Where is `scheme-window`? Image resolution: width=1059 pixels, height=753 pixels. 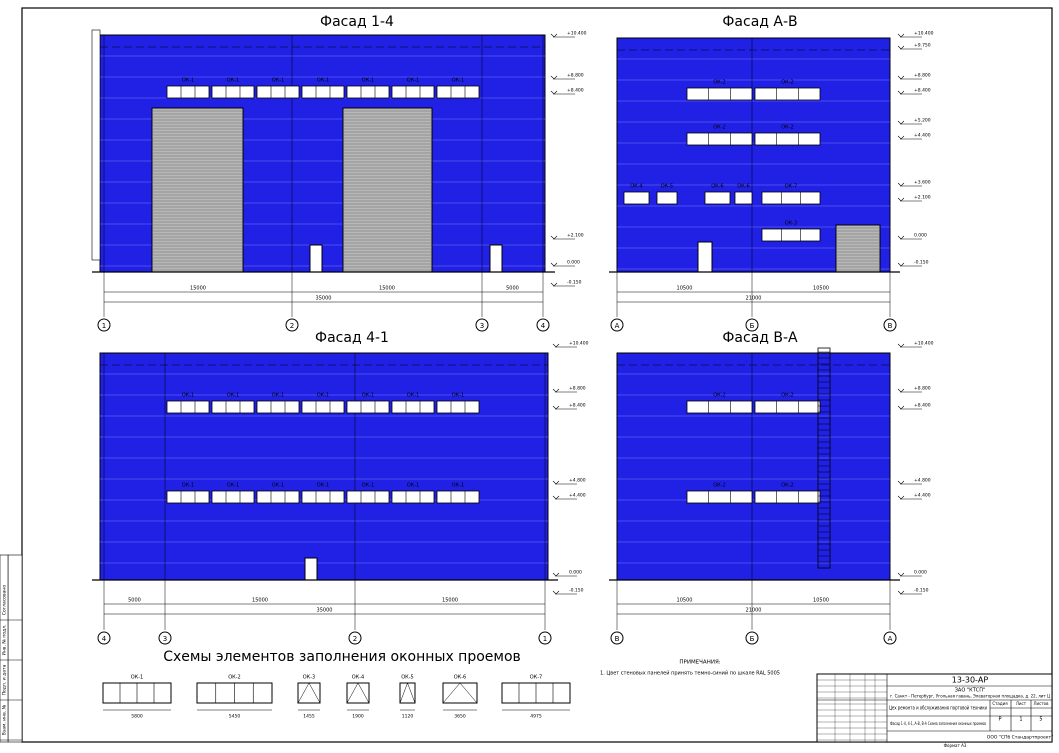
scheme-window is located at coordinates (309, 693).